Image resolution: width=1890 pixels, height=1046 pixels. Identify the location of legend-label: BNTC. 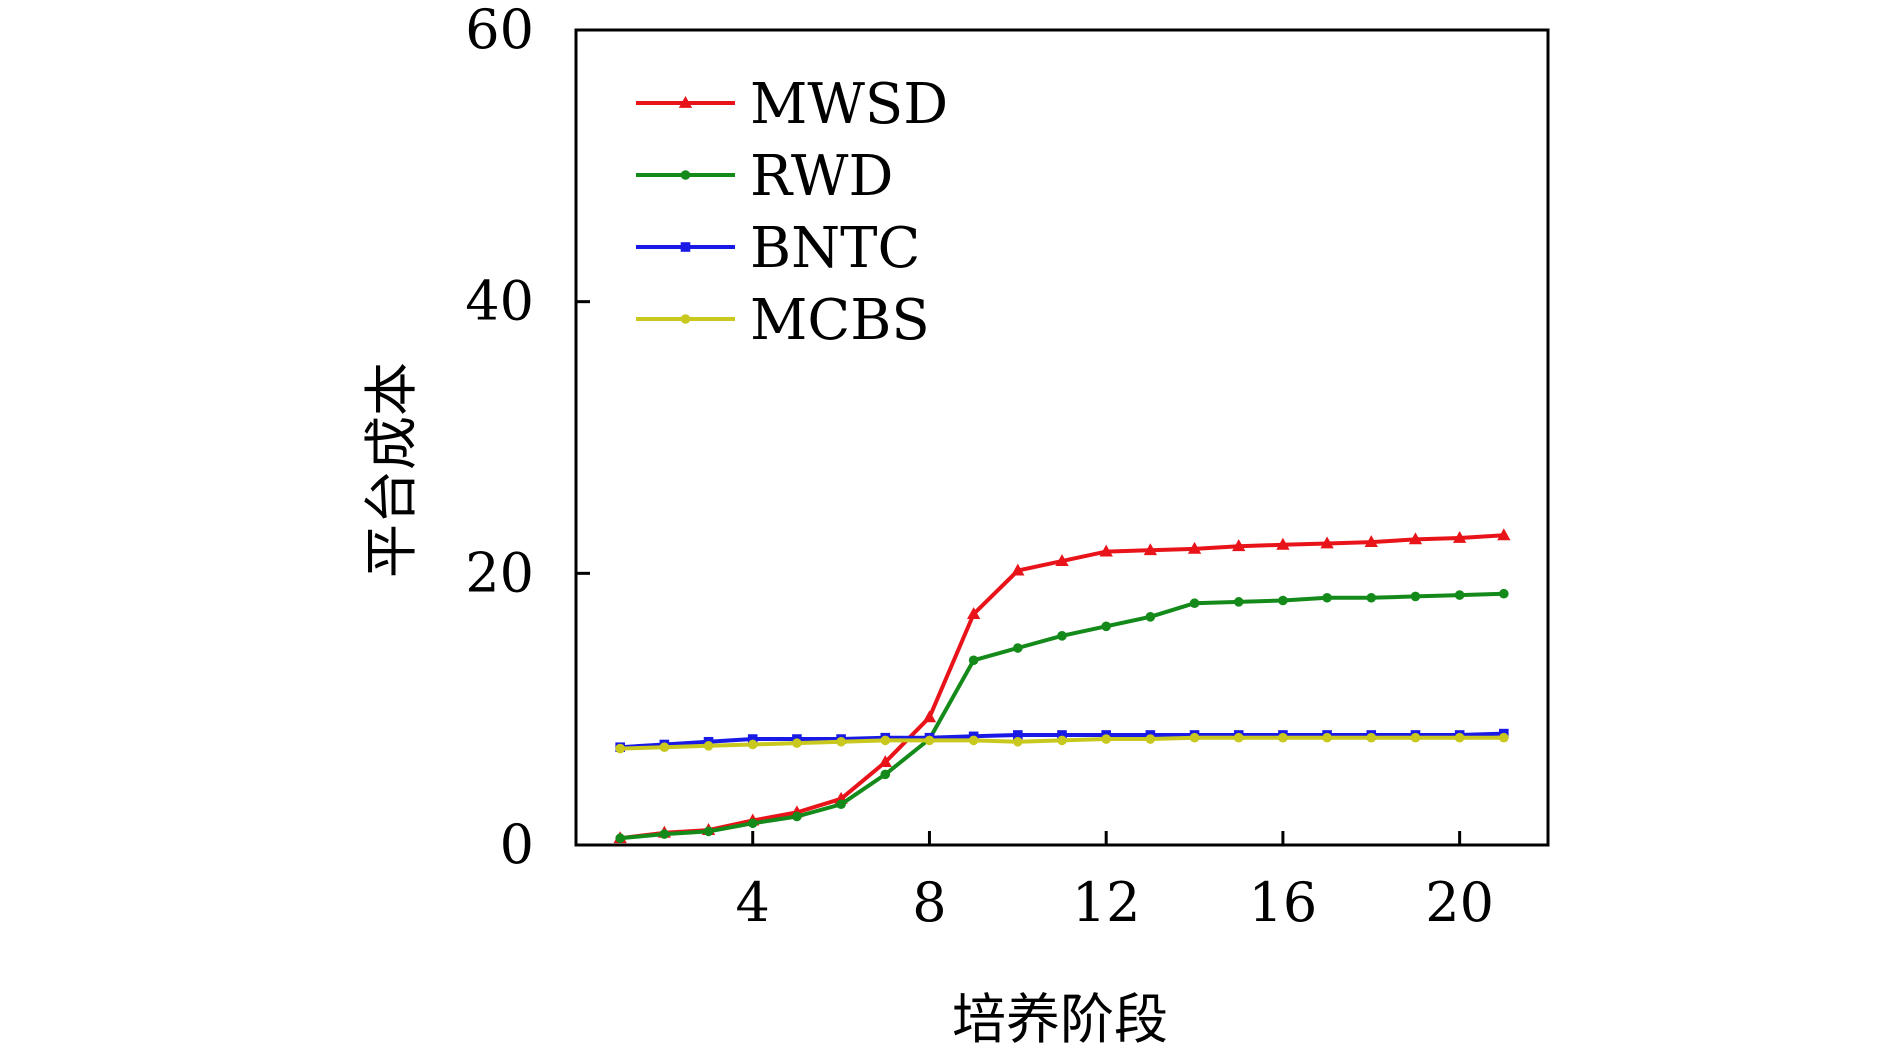
(835, 248).